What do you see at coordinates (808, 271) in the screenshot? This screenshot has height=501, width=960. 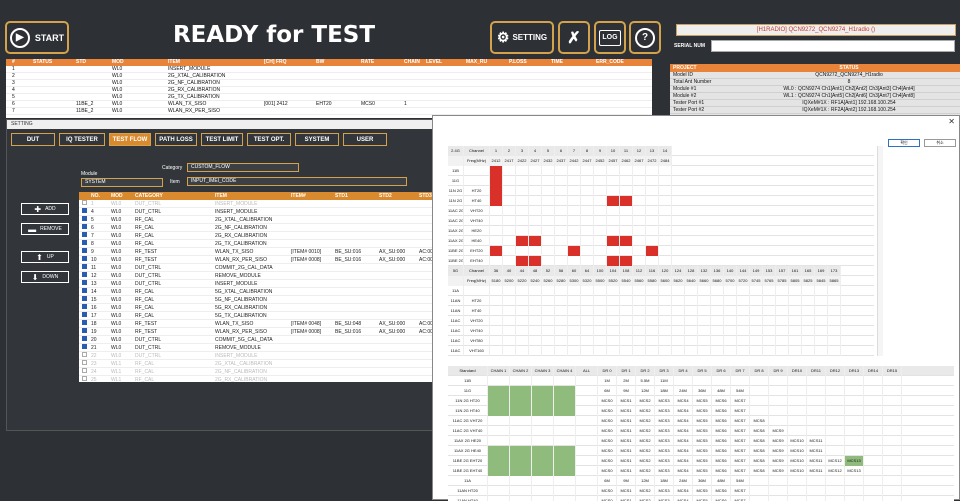 I see `channel-cell: 165` at bounding box center [808, 271].